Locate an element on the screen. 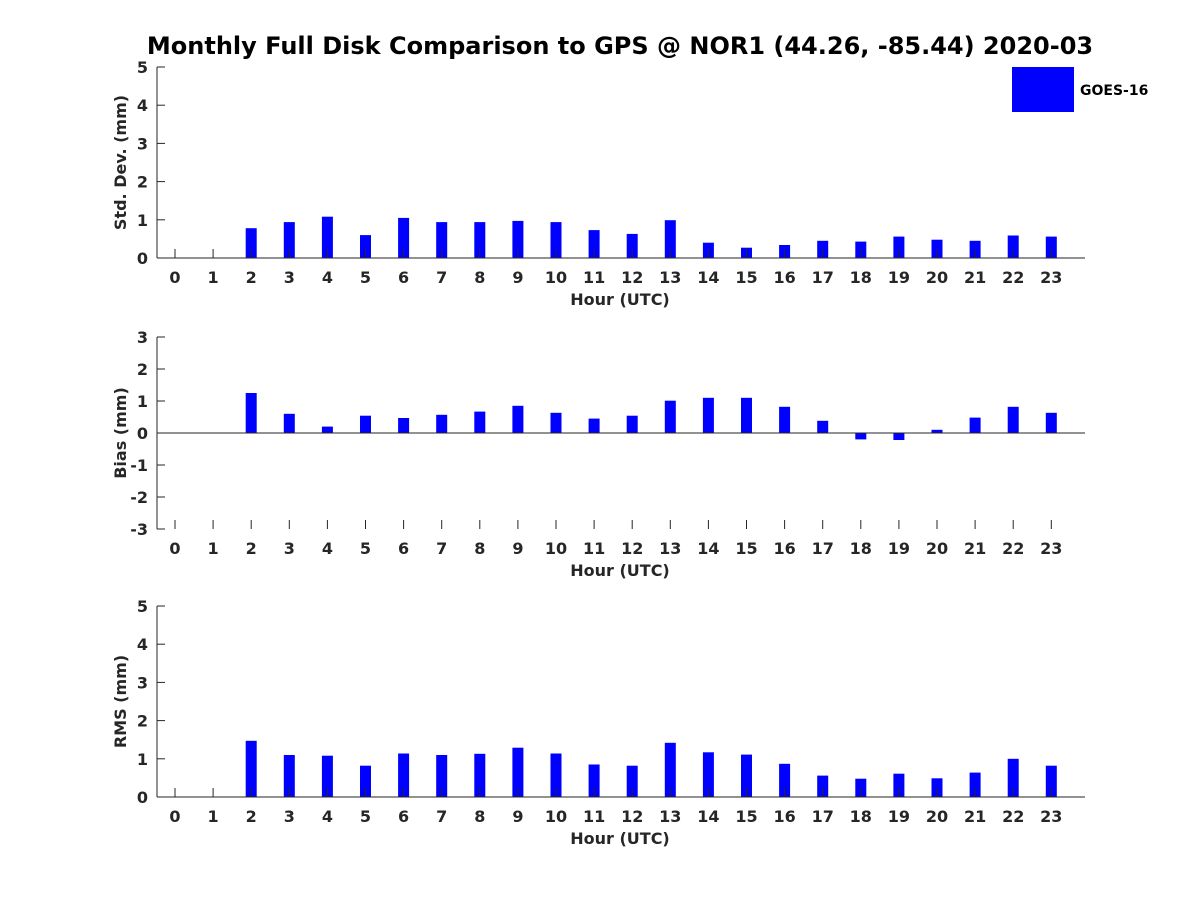 Image resolution: width=1200 pixels, height=900 pixels. std-y-axis-label: Std. Dev. (mm) is located at coordinates (120, 162).